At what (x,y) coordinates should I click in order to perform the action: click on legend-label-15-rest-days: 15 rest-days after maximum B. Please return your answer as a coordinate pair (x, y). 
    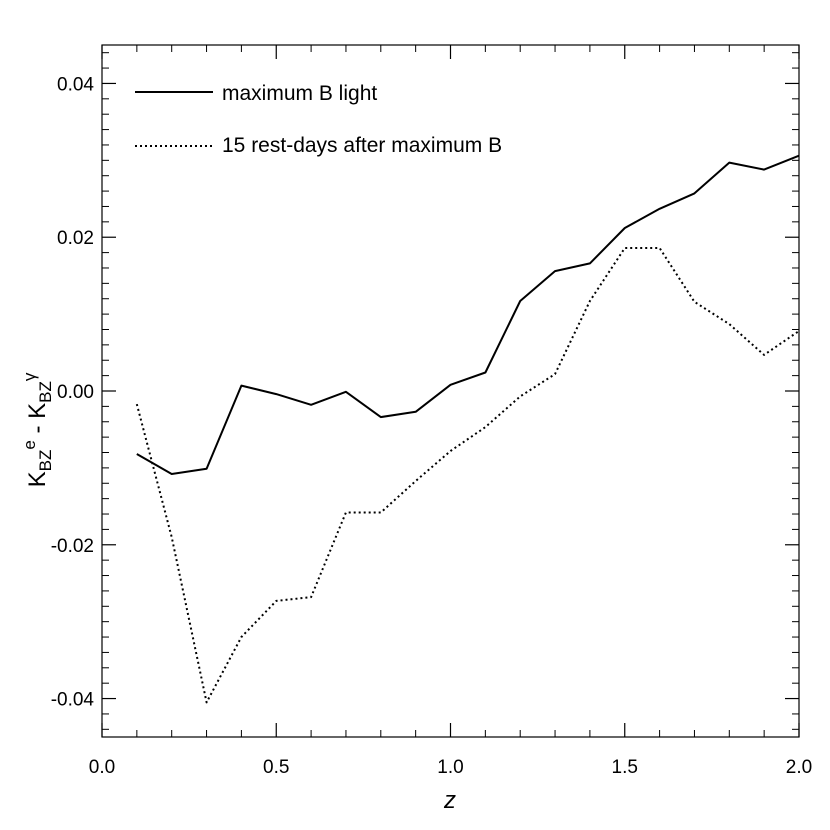
    Looking at the image, I should click on (362, 145).